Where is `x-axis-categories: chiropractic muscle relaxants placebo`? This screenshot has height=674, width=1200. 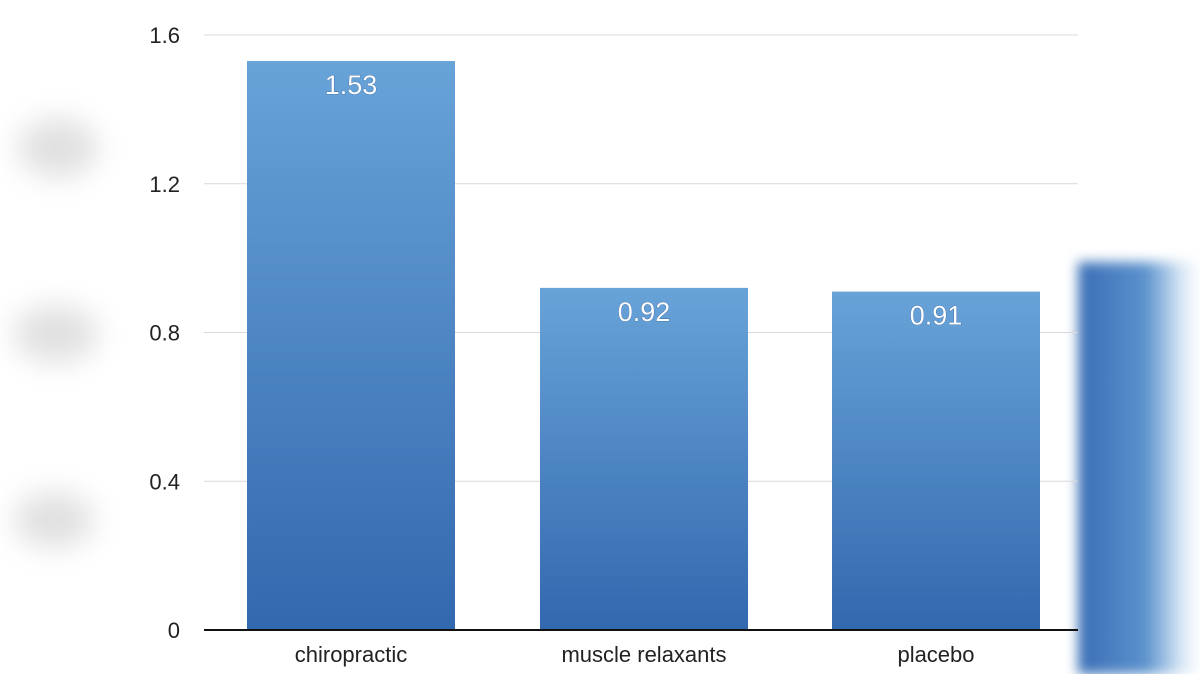 x-axis-categories: chiropractic muscle relaxants placebo is located at coordinates (635, 654).